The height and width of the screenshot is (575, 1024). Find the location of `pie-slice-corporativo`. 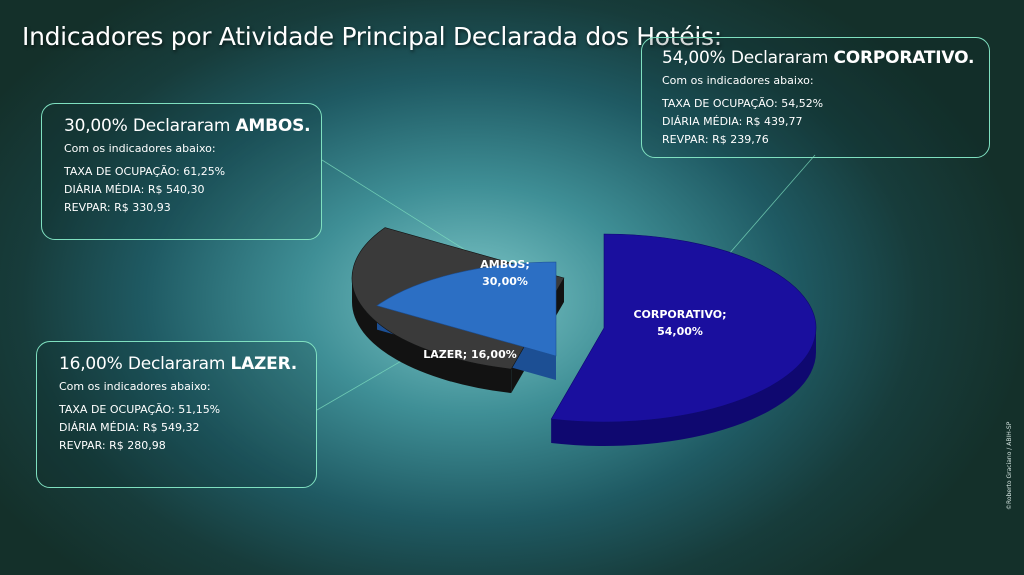

pie-slice-corporativo is located at coordinates (683, 328).